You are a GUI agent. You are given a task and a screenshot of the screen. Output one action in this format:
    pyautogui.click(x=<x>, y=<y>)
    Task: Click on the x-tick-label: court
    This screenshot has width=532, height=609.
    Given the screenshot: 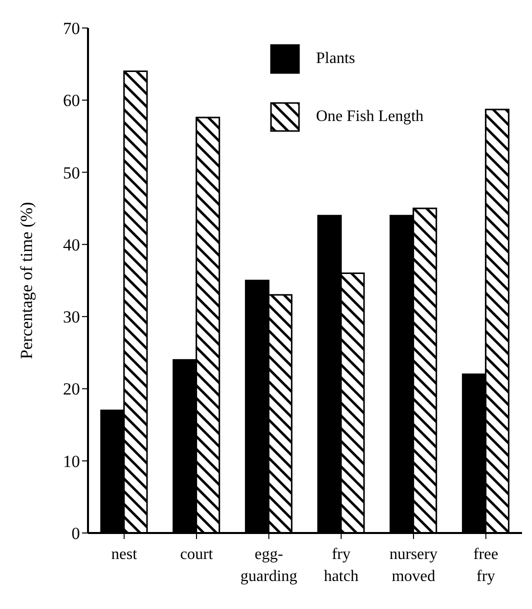 What is the action you would take?
    pyautogui.click(x=197, y=554)
    